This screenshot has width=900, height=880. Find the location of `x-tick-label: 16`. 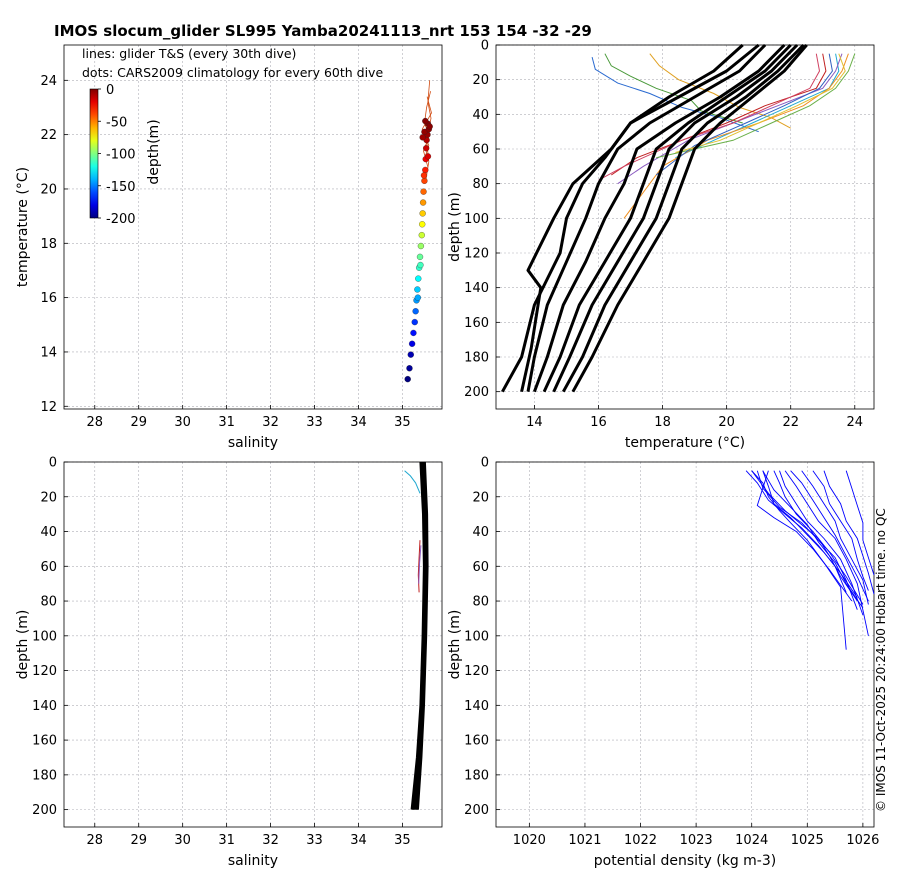

x-tick-label: 16 is located at coordinates (598, 422).